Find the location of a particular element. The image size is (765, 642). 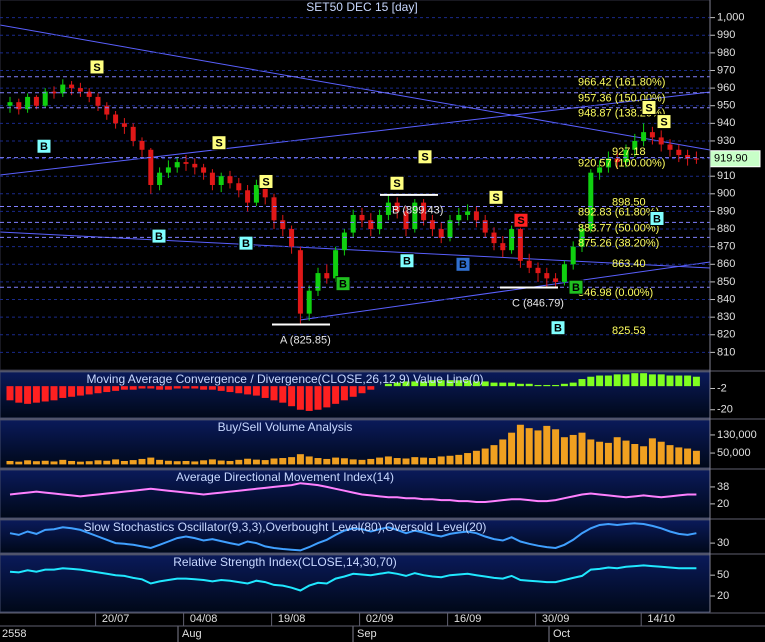

period-label: Sep is located at coordinates (367, 634).